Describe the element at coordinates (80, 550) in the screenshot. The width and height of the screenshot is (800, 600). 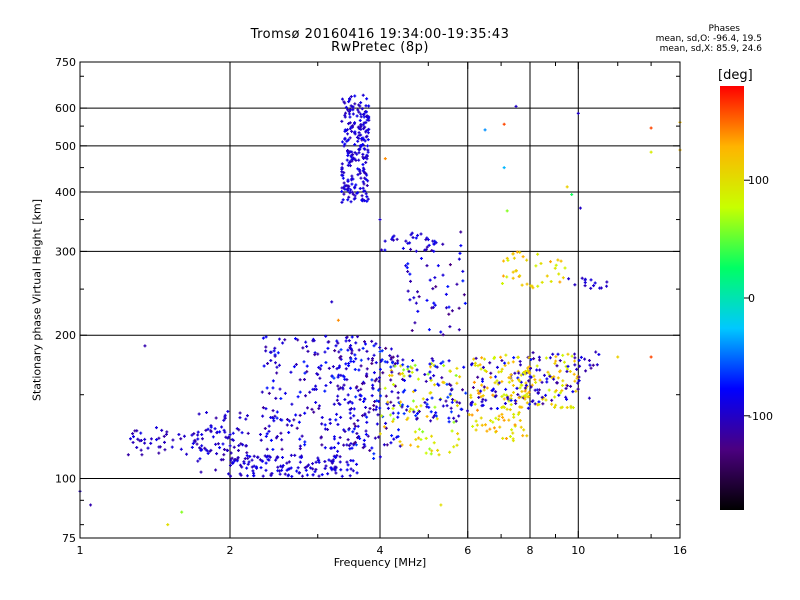
I see `x-tick-label: 1` at that location.